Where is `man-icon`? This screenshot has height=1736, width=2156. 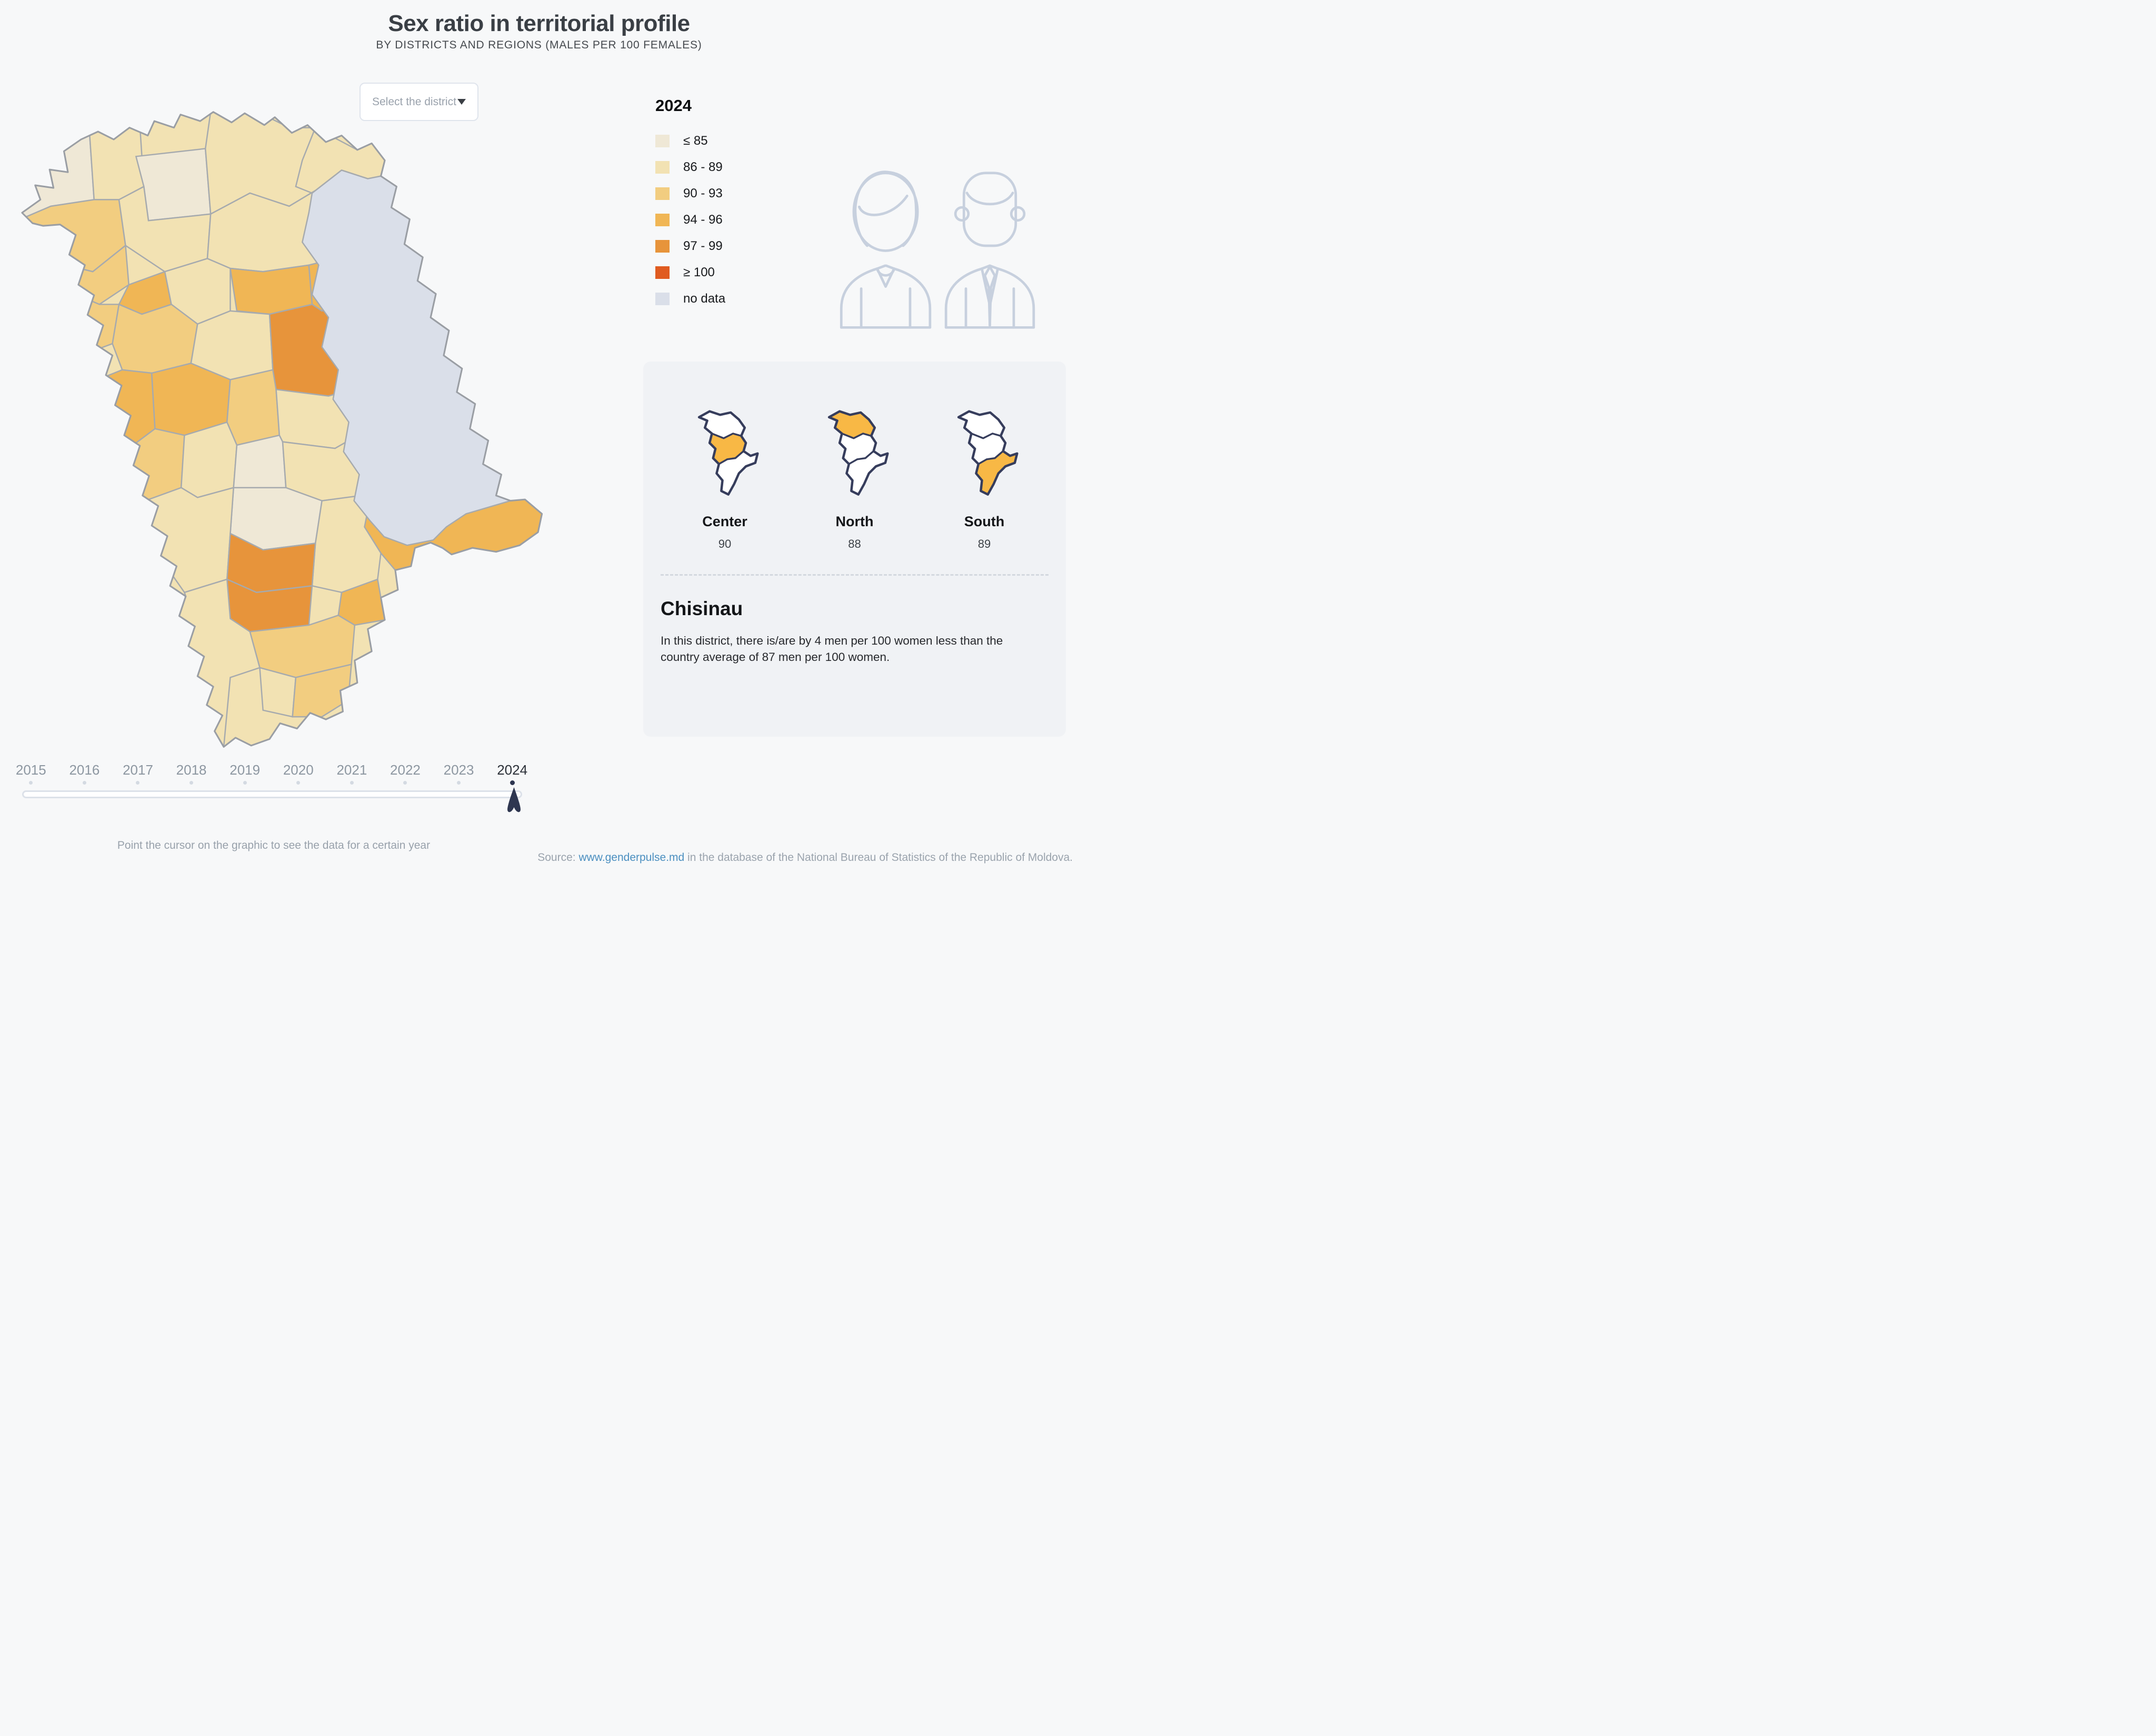 man-icon is located at coordinates (989, 250).